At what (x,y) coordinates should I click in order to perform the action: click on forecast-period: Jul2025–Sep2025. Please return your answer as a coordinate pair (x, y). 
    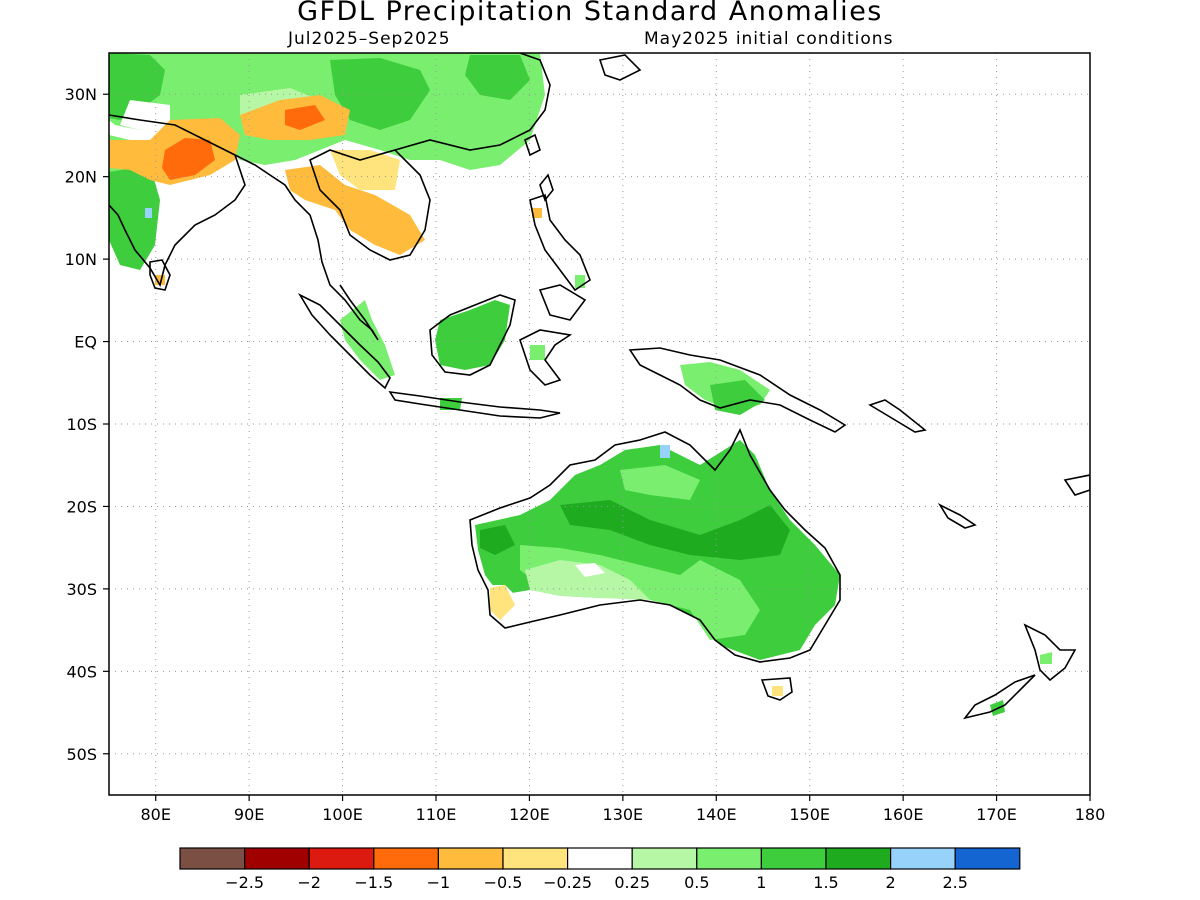
    Looking at the image, I should click on (369, 39).